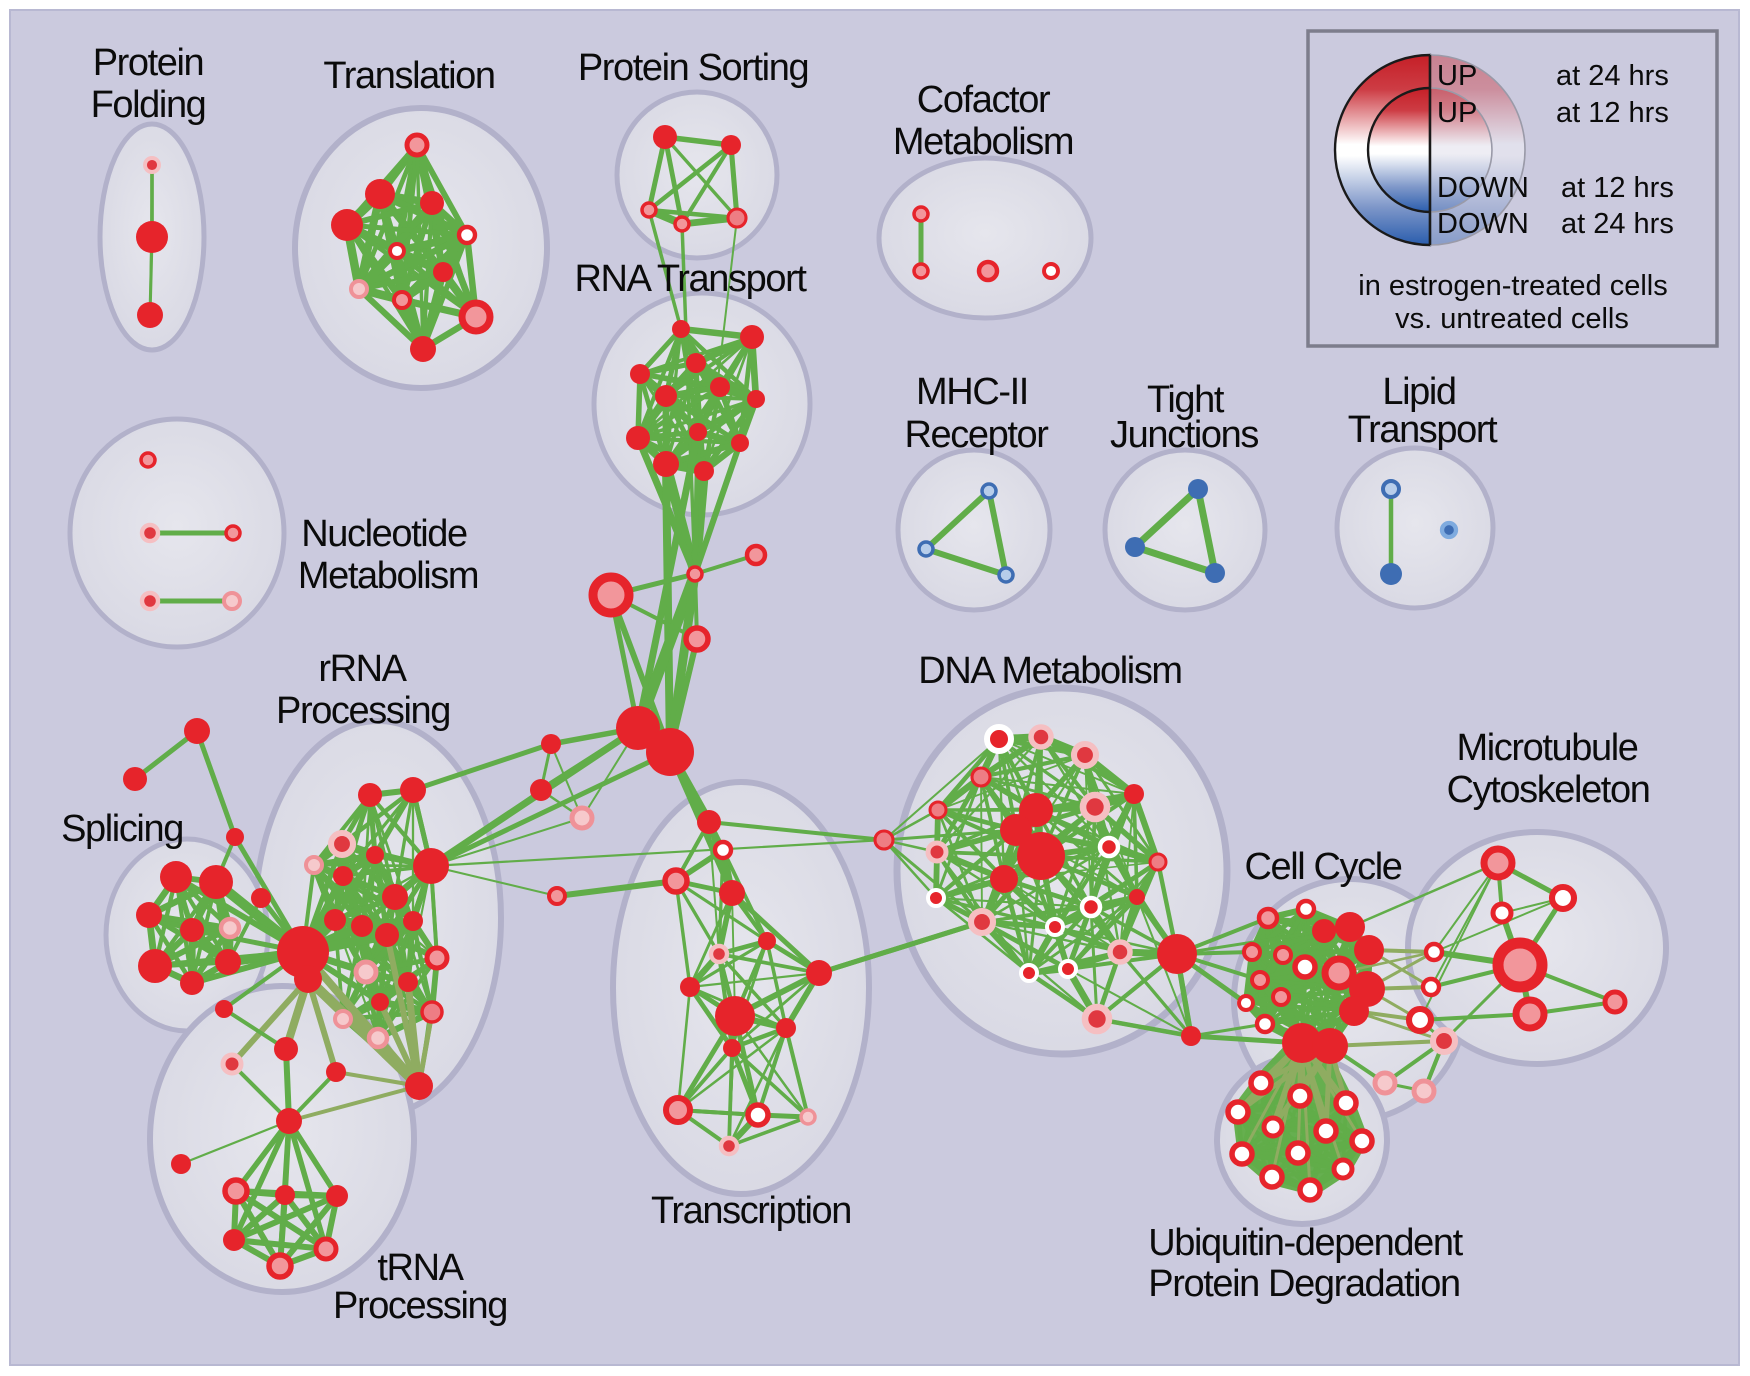 The width and height of the screenshot is (1750, 1376). I want to click on svg-text: Folding, so click(148, 105).